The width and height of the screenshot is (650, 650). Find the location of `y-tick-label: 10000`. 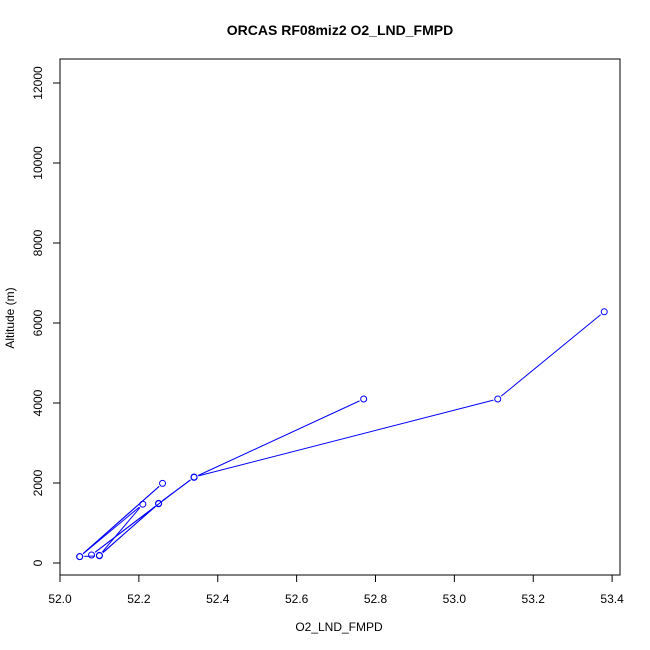

y-tick-label: 10000 is located at coordinates (38, 163).